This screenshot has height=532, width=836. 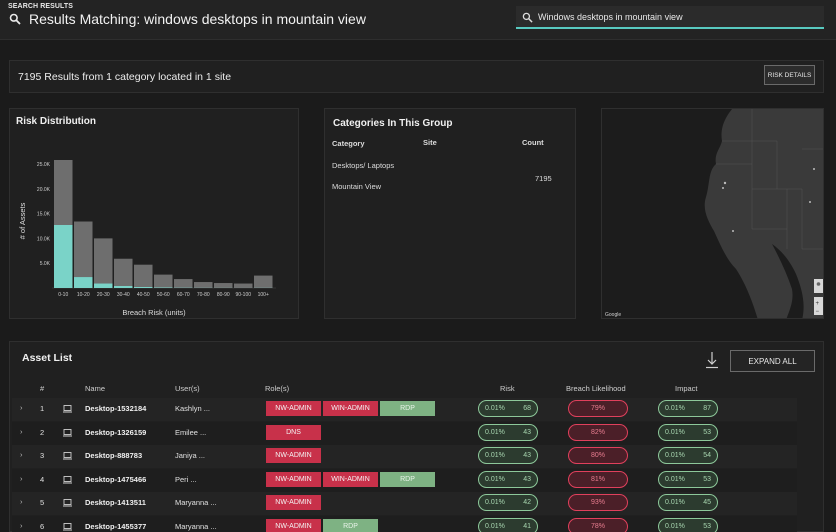 What do you see at coordinates (688, 408) in the screenshot?
I see `impact-pill: 0.01% 87` at bounding box center [688, 408].